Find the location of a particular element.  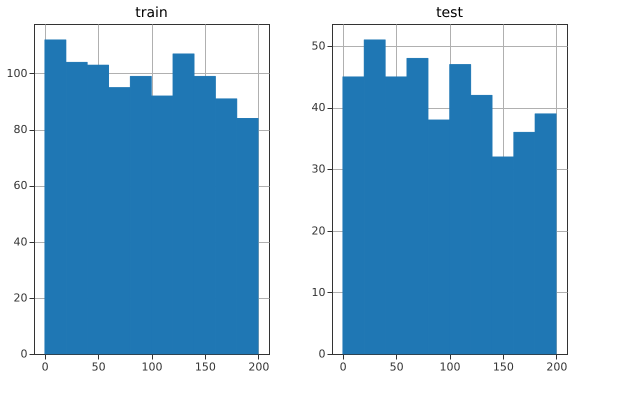

chart-title: test is located at coordinates (450, 13).